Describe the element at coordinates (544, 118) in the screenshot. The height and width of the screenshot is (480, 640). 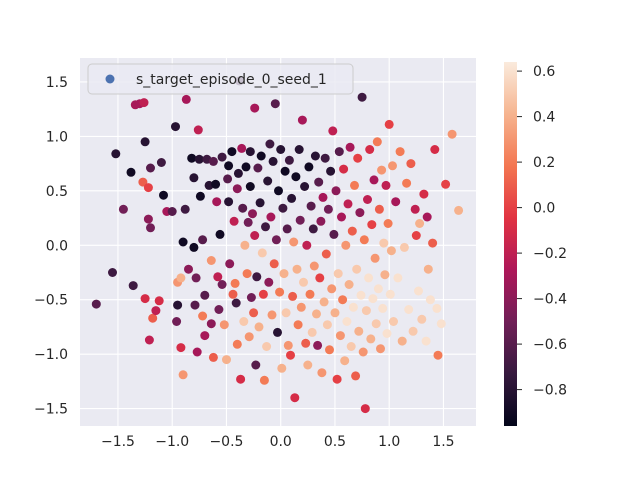
I see `colorbar-tick-label: 0.4` at that location.